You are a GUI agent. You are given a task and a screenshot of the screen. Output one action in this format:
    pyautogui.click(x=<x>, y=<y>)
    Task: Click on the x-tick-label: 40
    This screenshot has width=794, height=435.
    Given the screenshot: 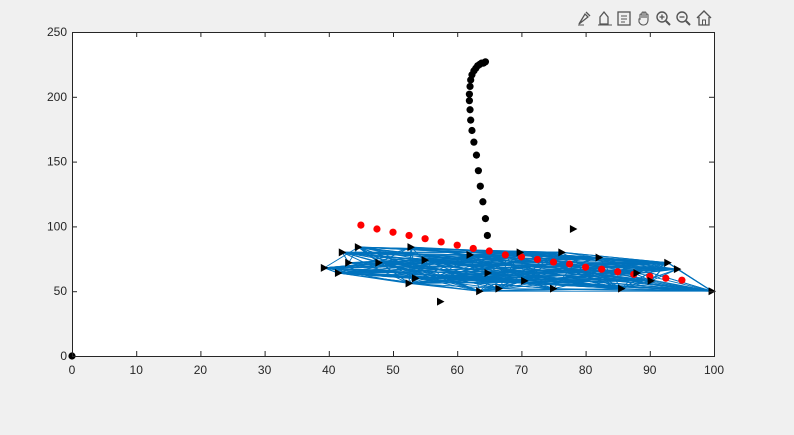 What is the action you would take?
    pyautogui.click(x=329, y=370)
    